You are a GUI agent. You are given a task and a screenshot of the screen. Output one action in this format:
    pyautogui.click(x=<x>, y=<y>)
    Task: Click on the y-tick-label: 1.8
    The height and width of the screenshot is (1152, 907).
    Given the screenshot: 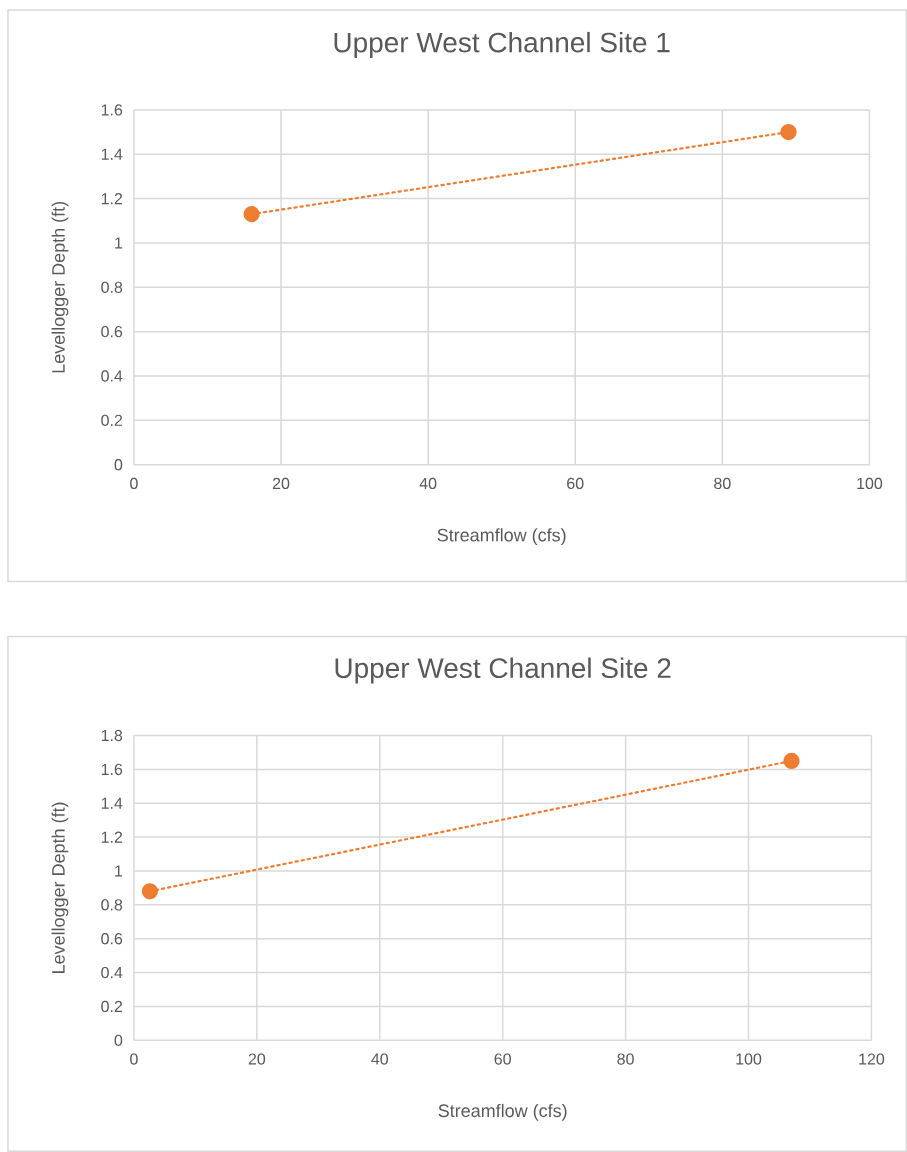 What is the action you would take?
    pyautogui.click(x=112, y=735)
    